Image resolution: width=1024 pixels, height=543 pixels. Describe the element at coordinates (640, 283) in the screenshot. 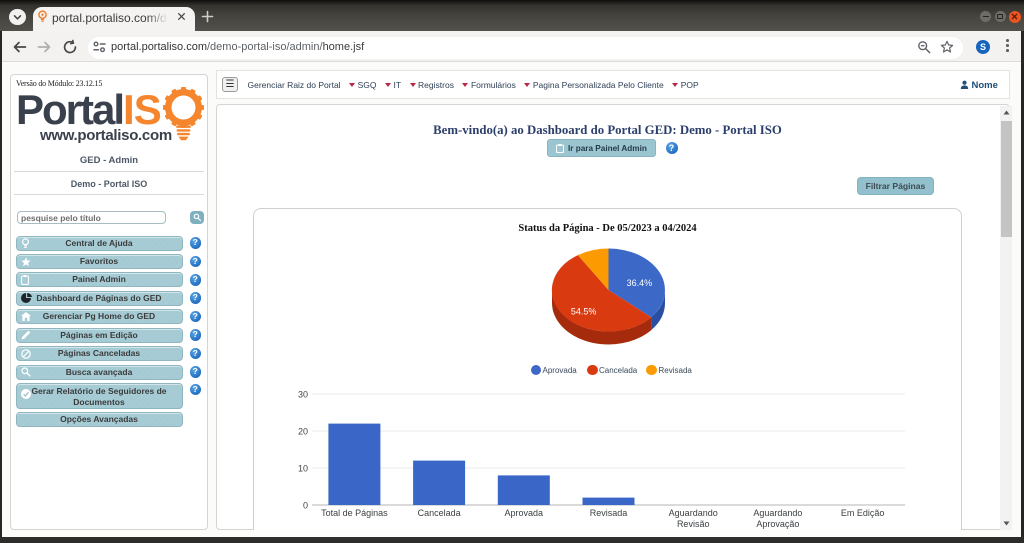

I see `svg-text: 36.4%` at that location.